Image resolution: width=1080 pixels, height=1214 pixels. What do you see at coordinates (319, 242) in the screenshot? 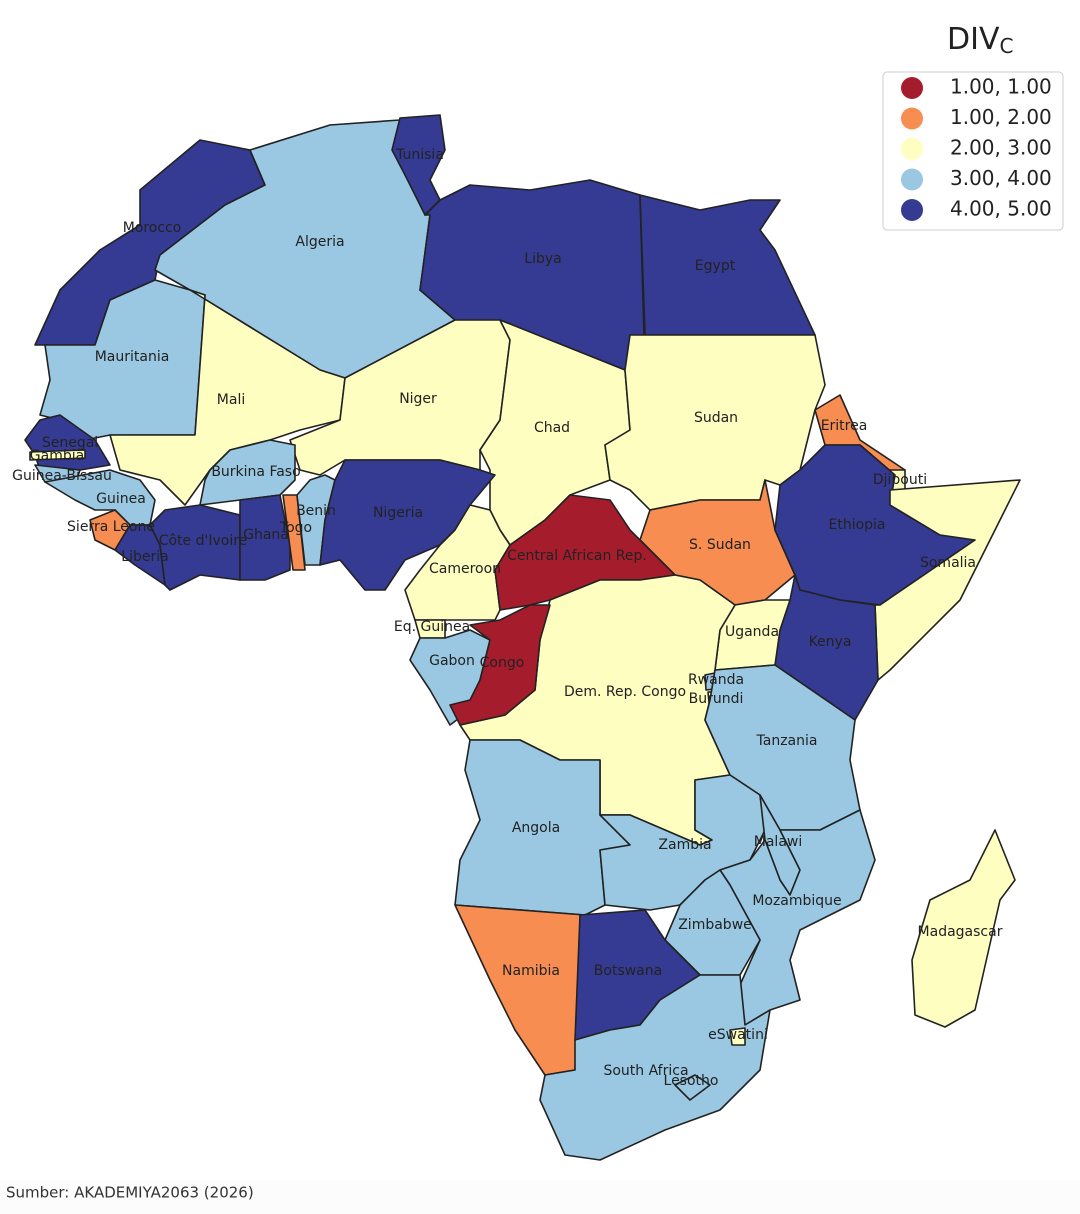
I see `country-label: Algeria` at bounding box center [319, 242].